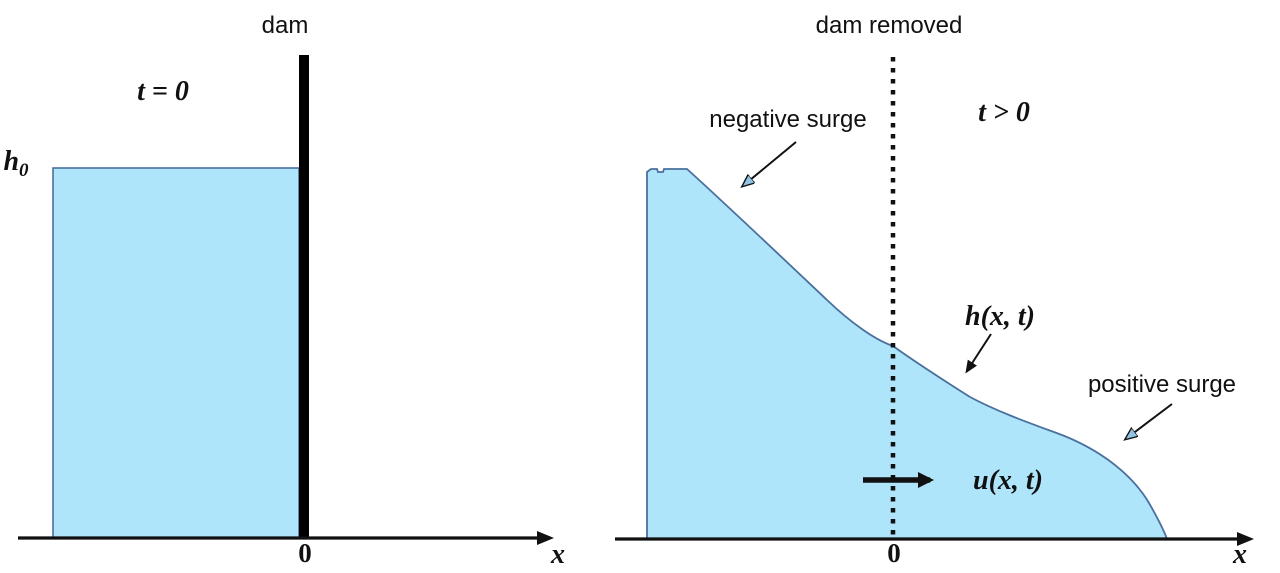 The image size is (1280, 573). Describe the element at coordinates (16, 163) in the screenshot. I see `initial-height-label: h0` at that location.